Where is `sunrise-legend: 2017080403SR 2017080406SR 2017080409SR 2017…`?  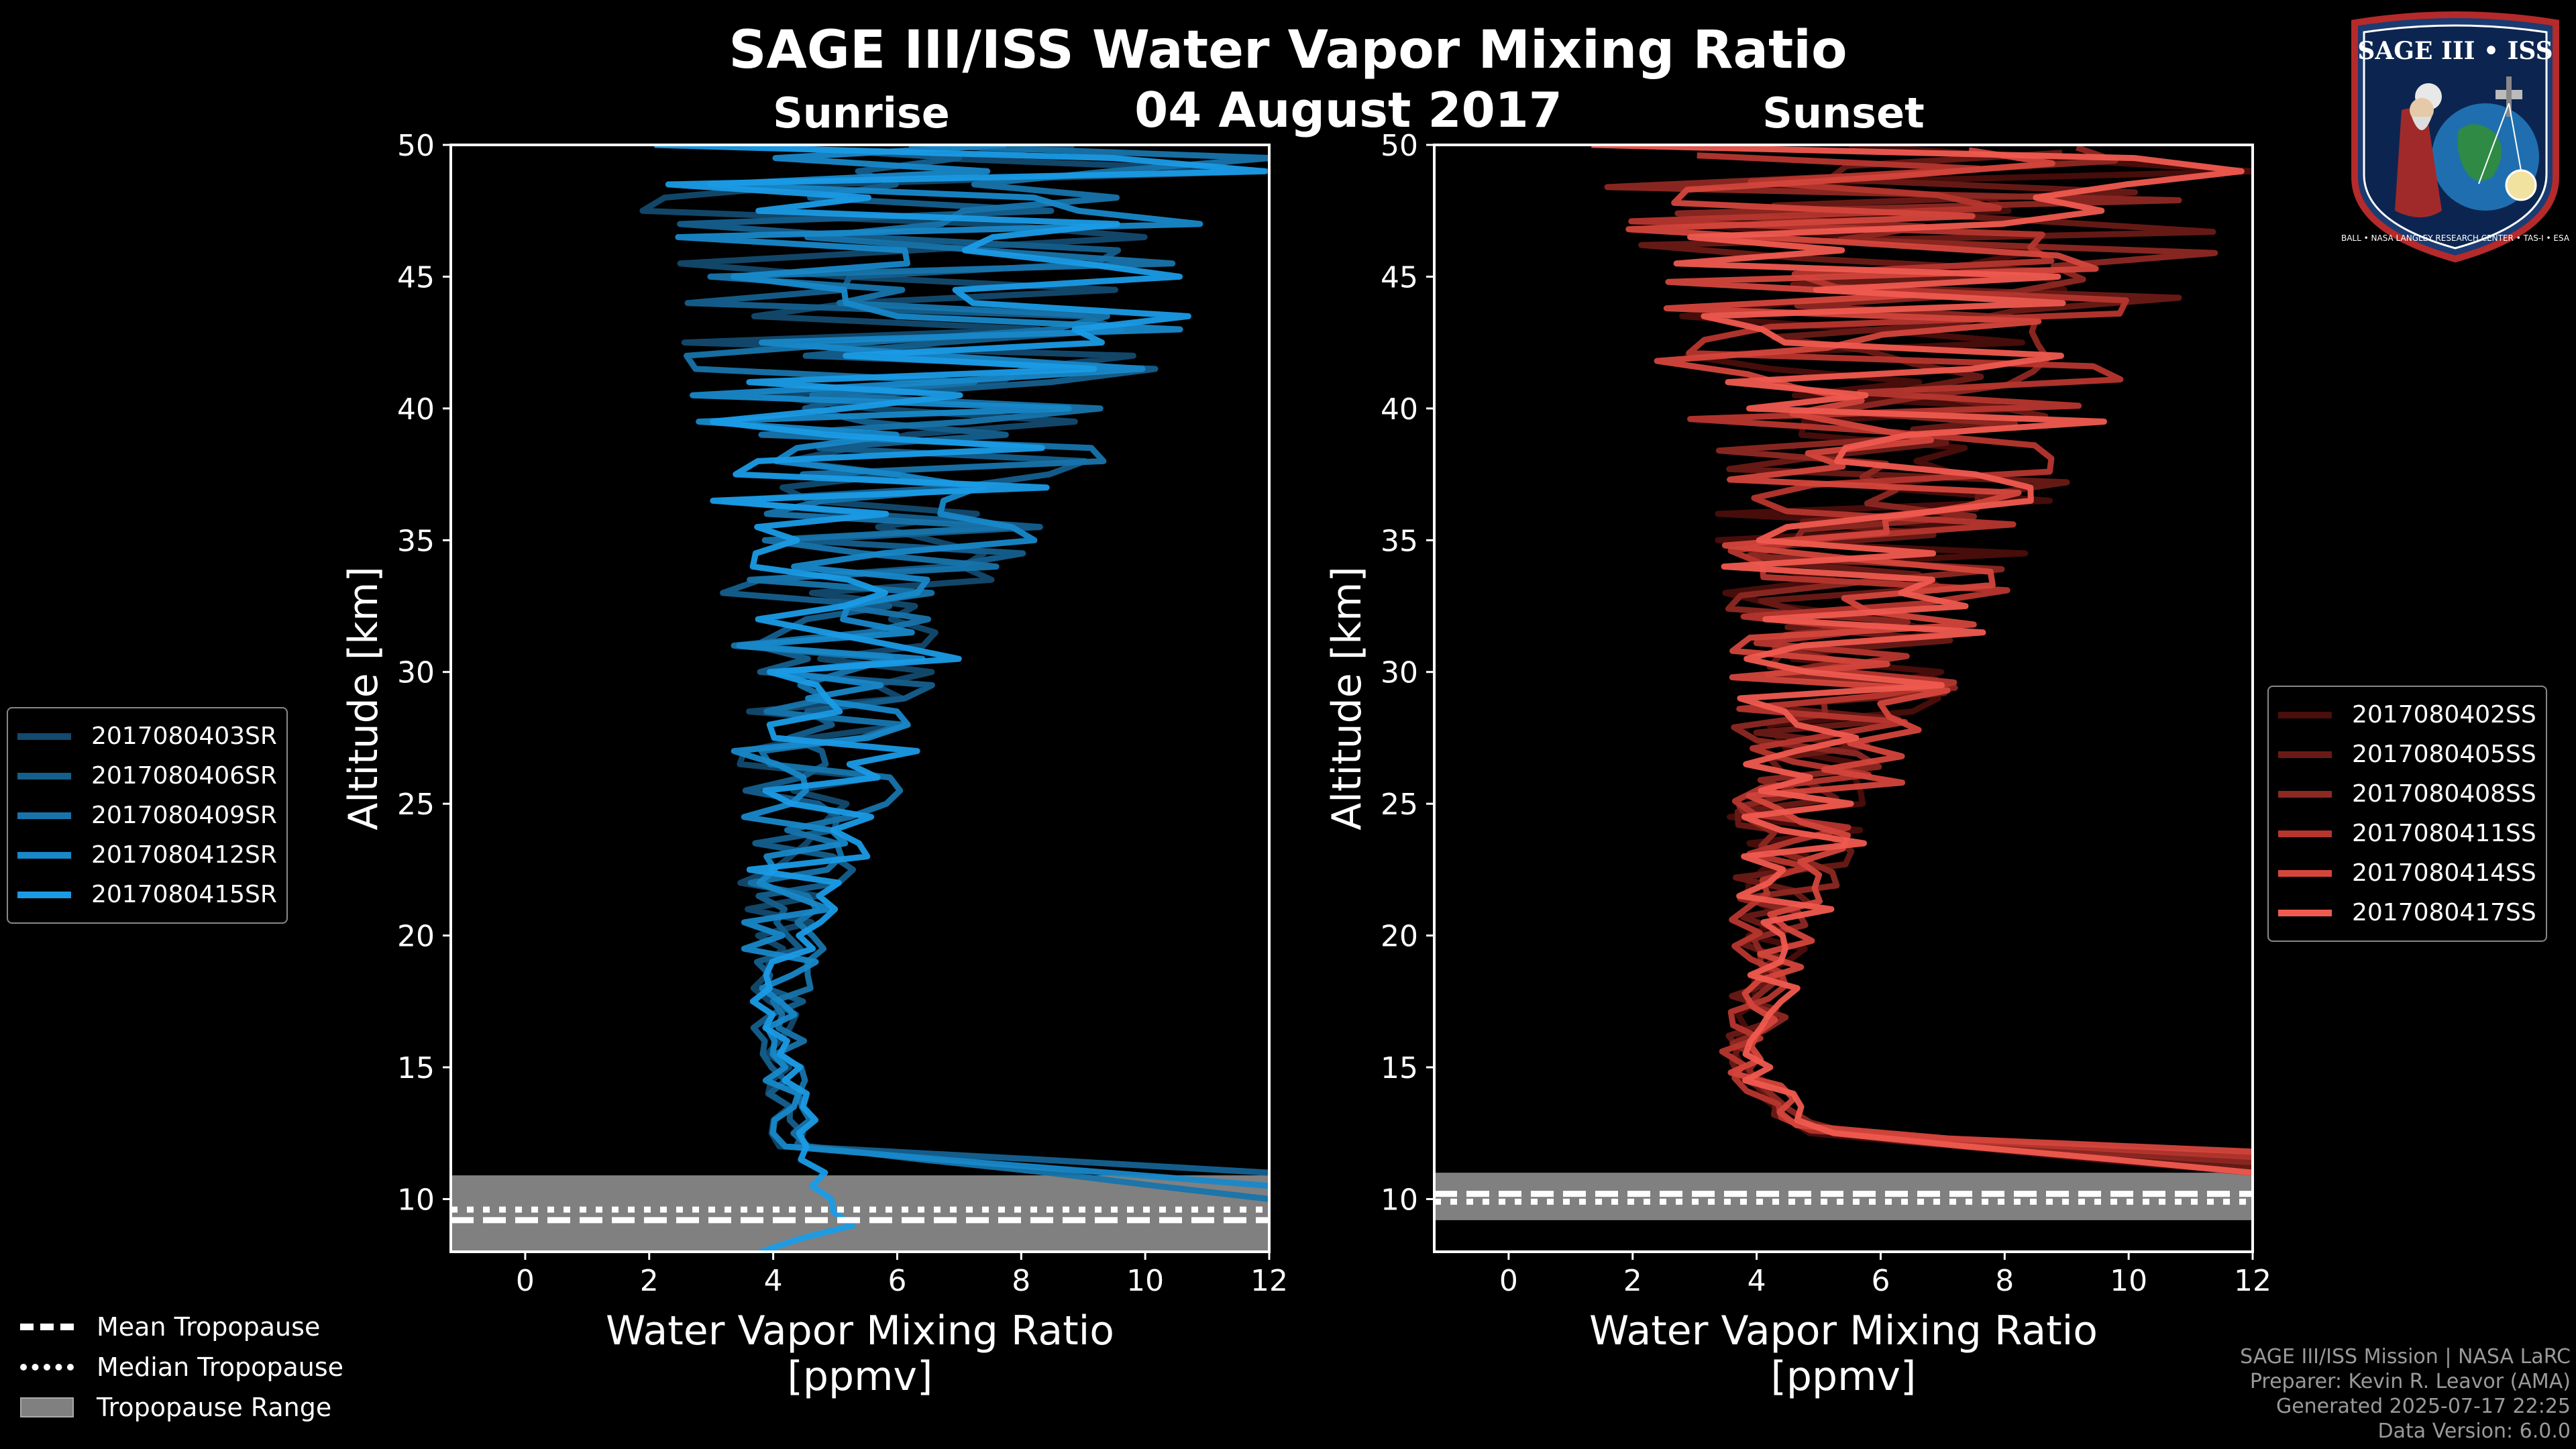 sunrise-legend: 2017080403SR 2017080406SR 2017080409SR 2017… is located at coordinates (147, 815).